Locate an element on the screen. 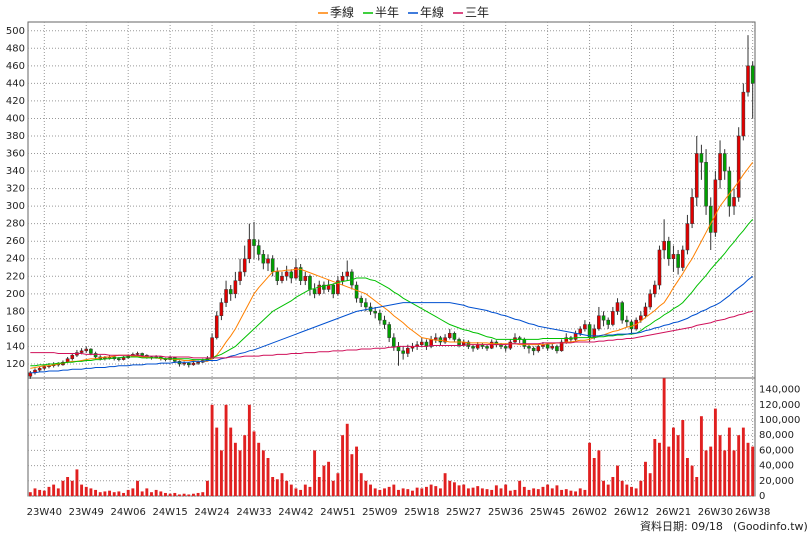  x-tick-label: 26W12 is located at coordinates (631, 512).